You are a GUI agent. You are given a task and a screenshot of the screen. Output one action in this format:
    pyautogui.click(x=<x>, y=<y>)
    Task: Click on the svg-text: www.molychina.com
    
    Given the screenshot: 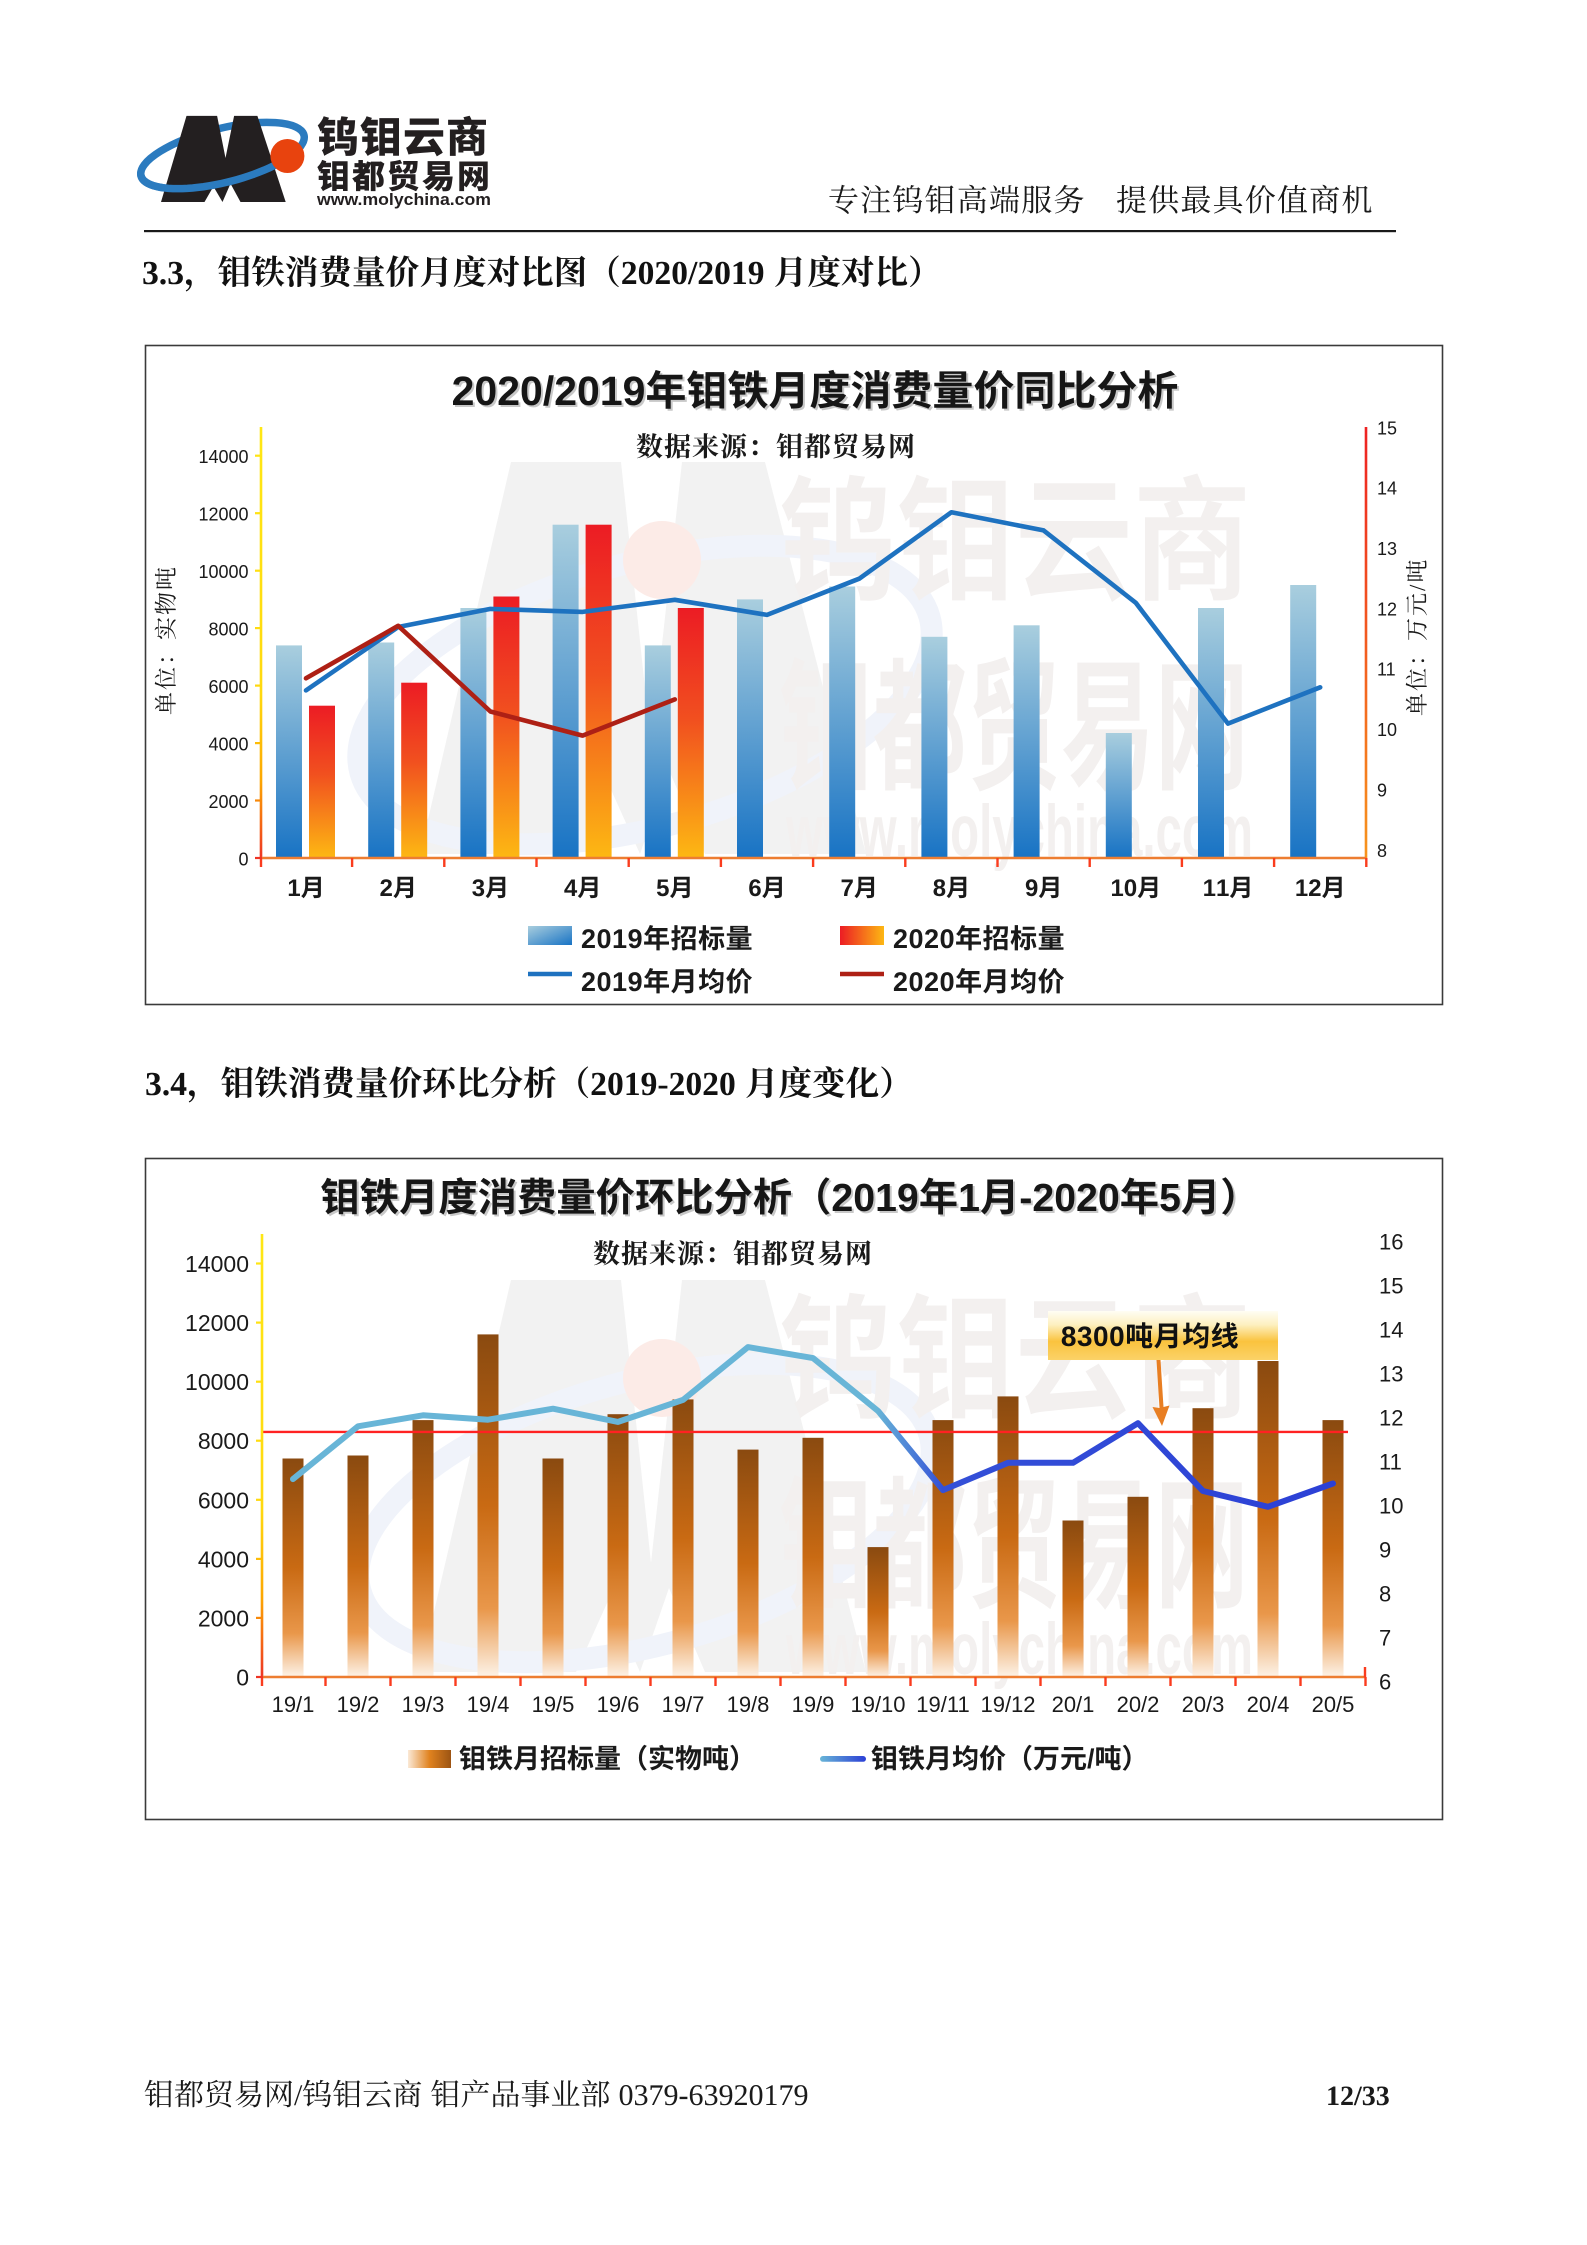 What is the action you would take?
    pyautogui.click(x=403, y=199)
    